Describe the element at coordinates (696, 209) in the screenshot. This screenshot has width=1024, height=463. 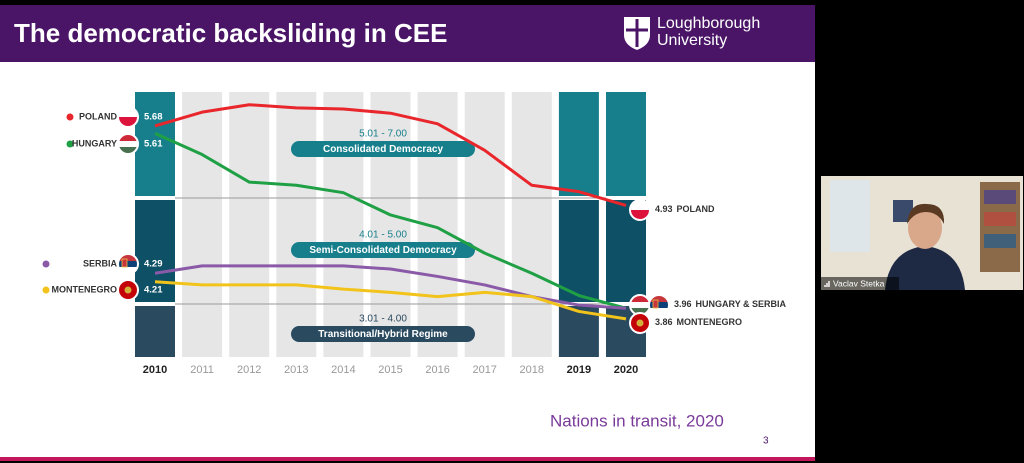
I see `end-label-name: POLAND` at that location.